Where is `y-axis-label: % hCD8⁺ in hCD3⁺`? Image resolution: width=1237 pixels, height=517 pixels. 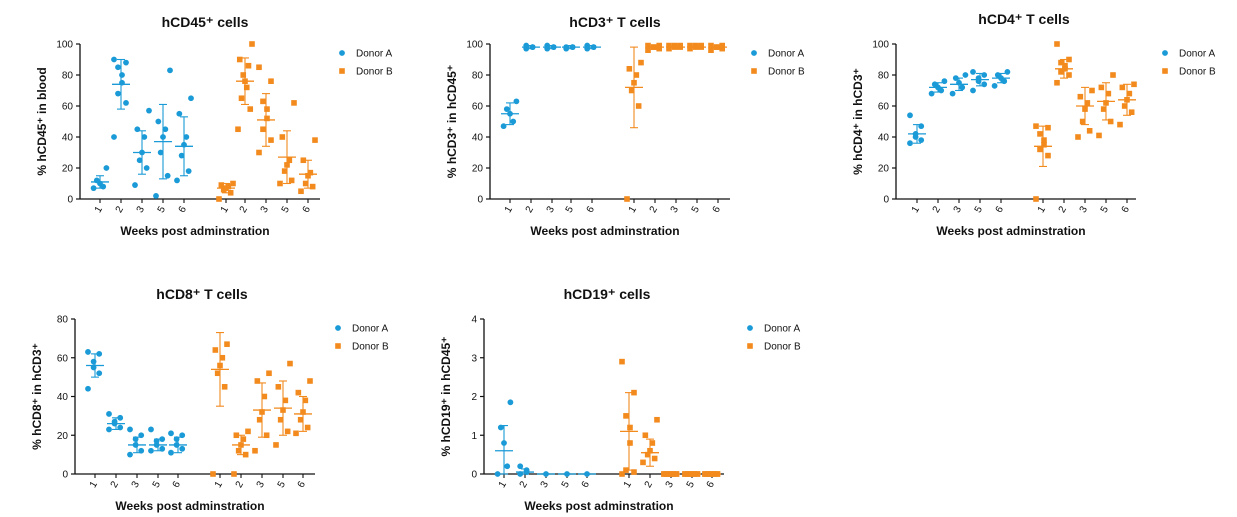
y-axis-label: % hCD8⁺ in hCD3⁺ is located at coordinates (37, 396).